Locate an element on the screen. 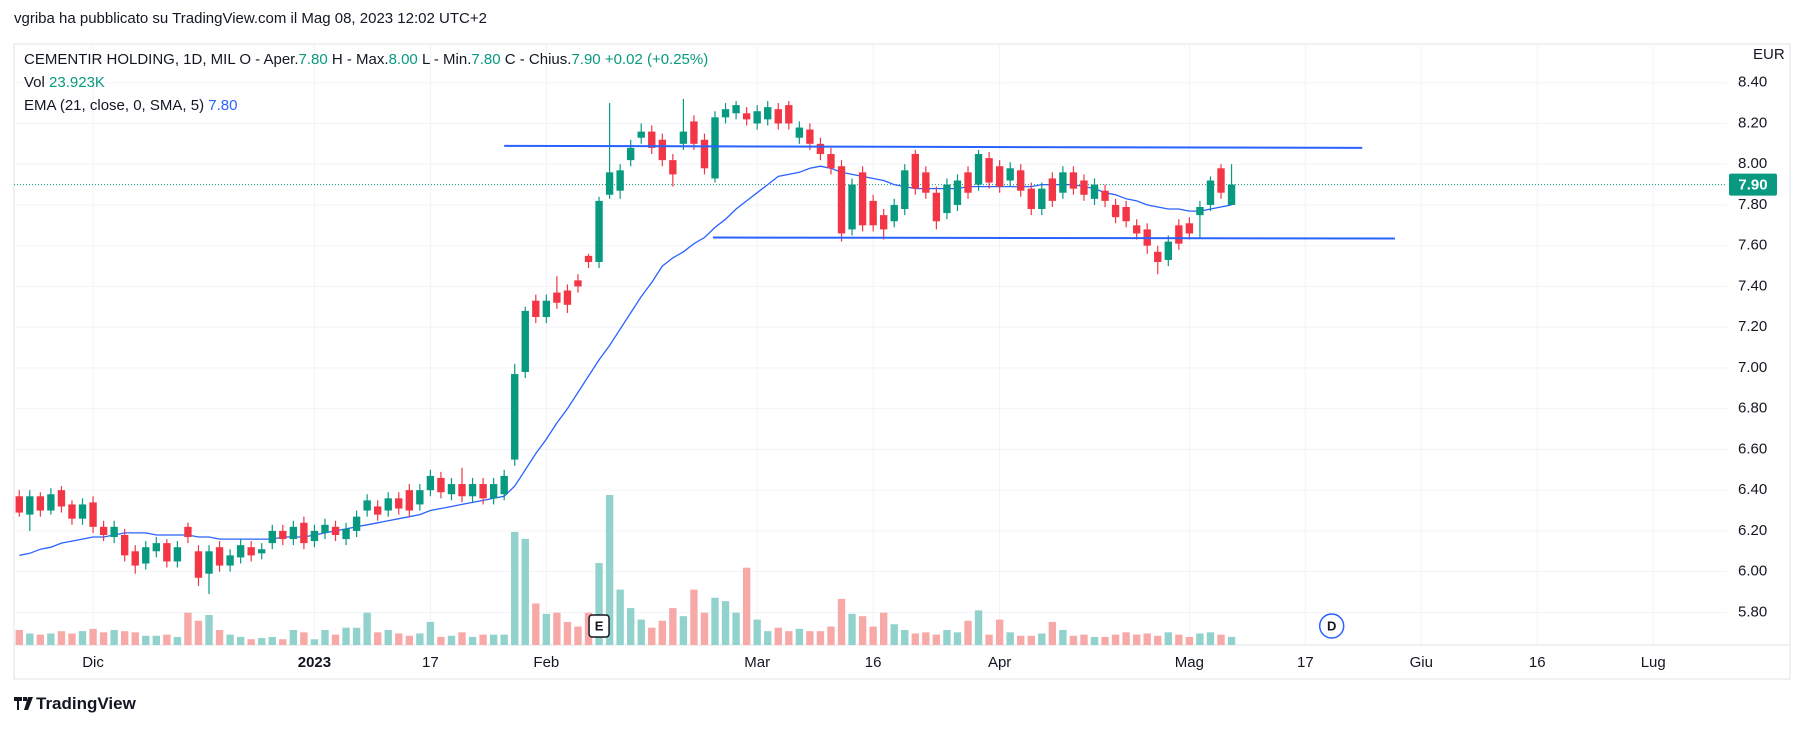 The height and width of the screenshot is (729, 1805). ema-label: EMA (21, close, 0, SMA, 5) is located at coordinates (114, 105).